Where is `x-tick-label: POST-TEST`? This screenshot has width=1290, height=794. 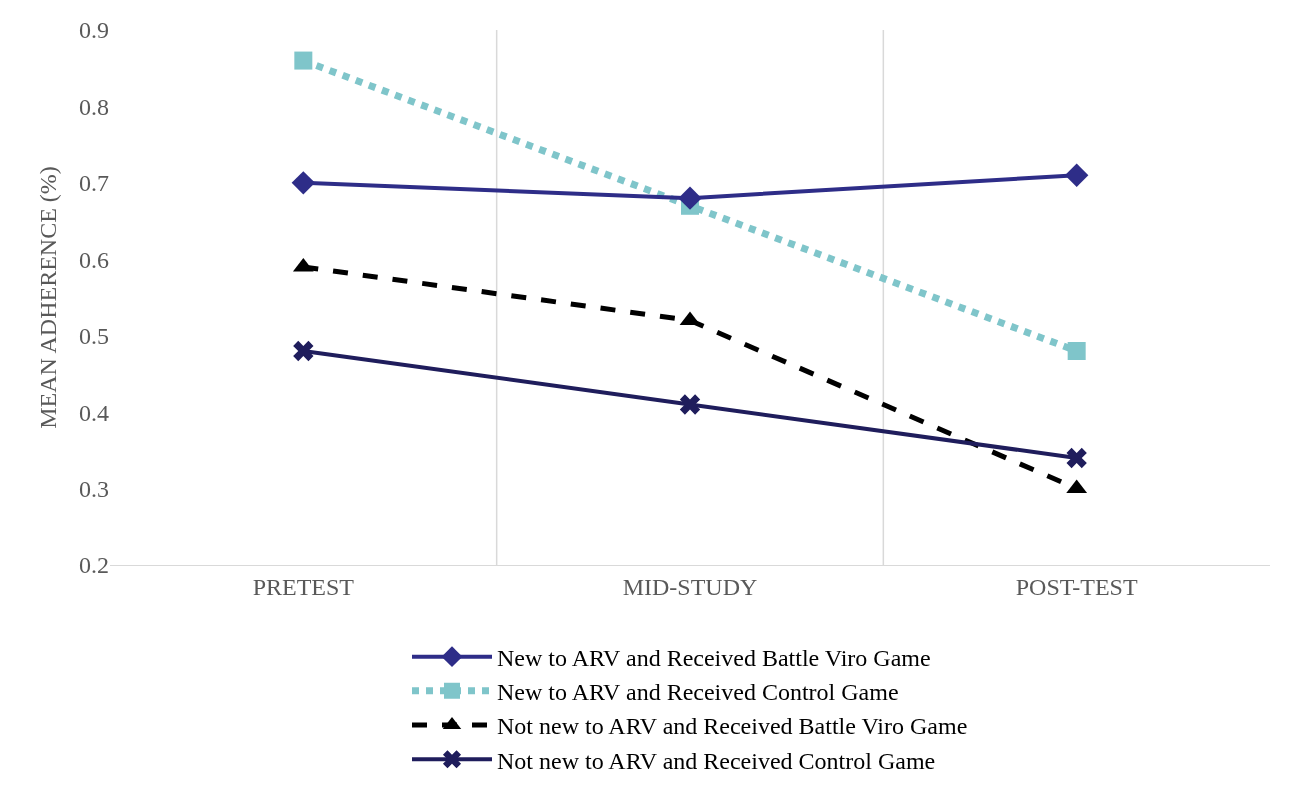
x-tick-label: POST-TEST is located at coordinates (1076, 586).